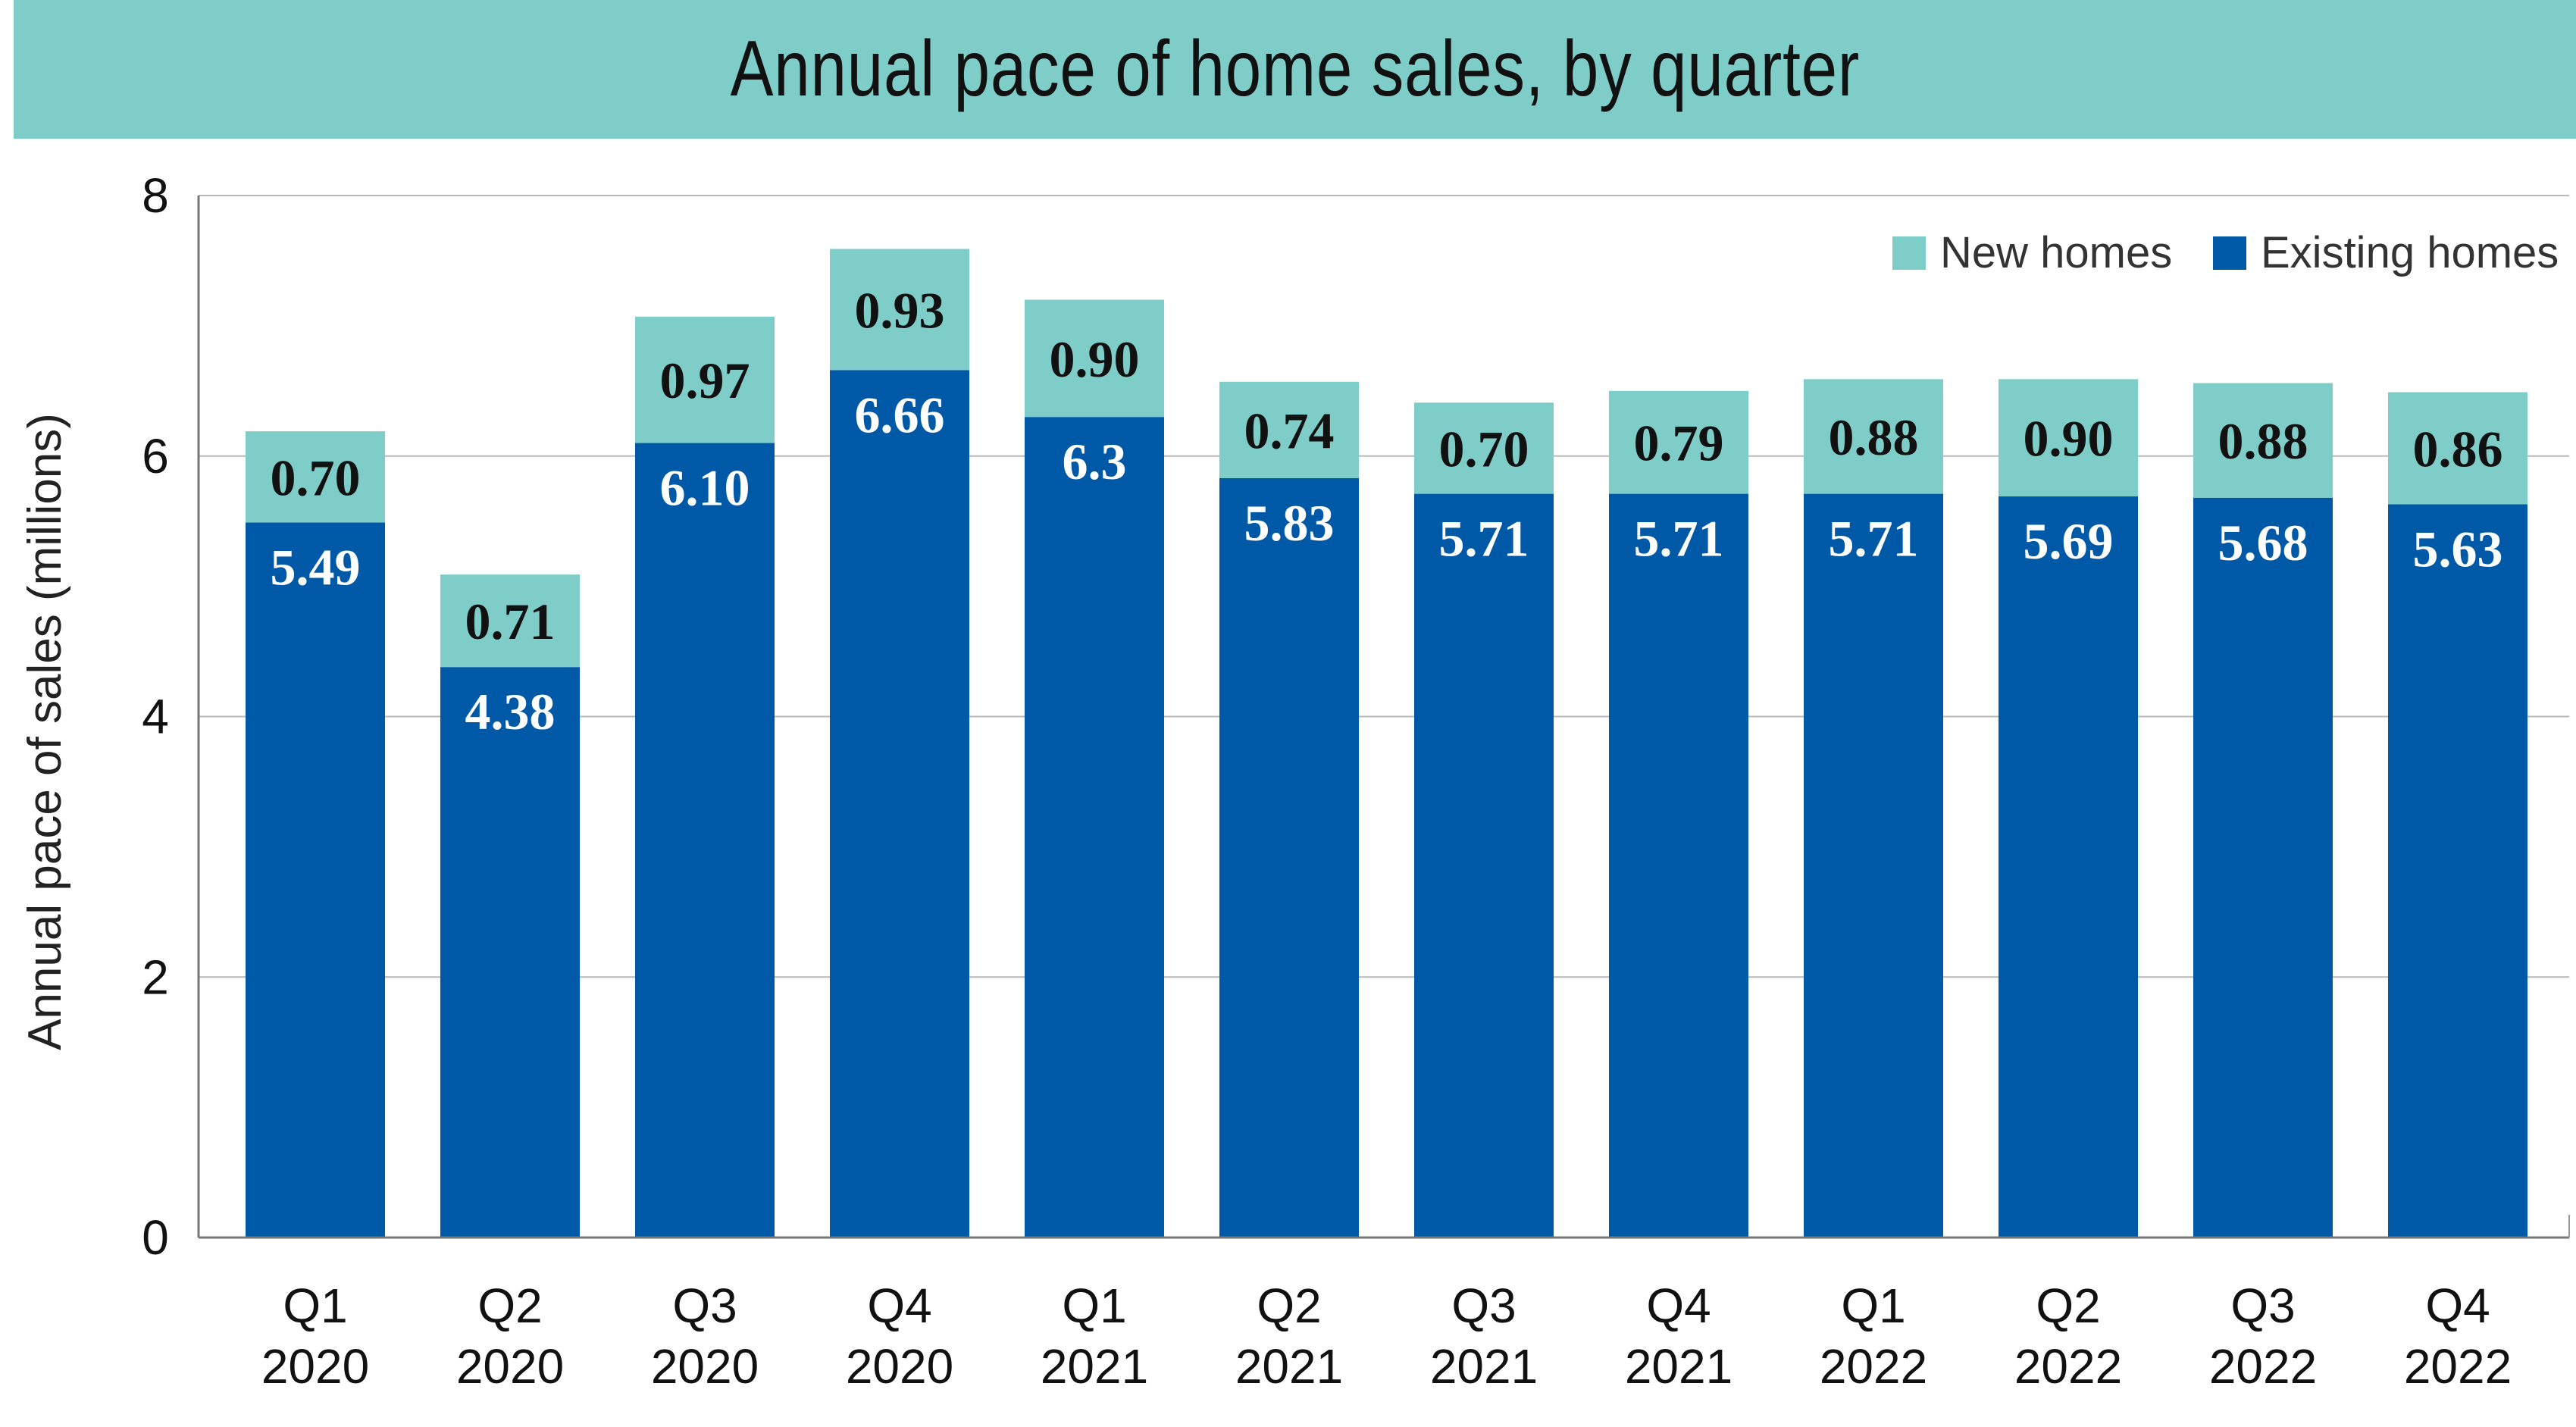 Image resolution: width=2576 pixels, height=1427 pixels. What do you see at coordinates (155, 1237) in the screenshot?
I see `y-tick-label-0: 0` at bounding box center [155, 1237].